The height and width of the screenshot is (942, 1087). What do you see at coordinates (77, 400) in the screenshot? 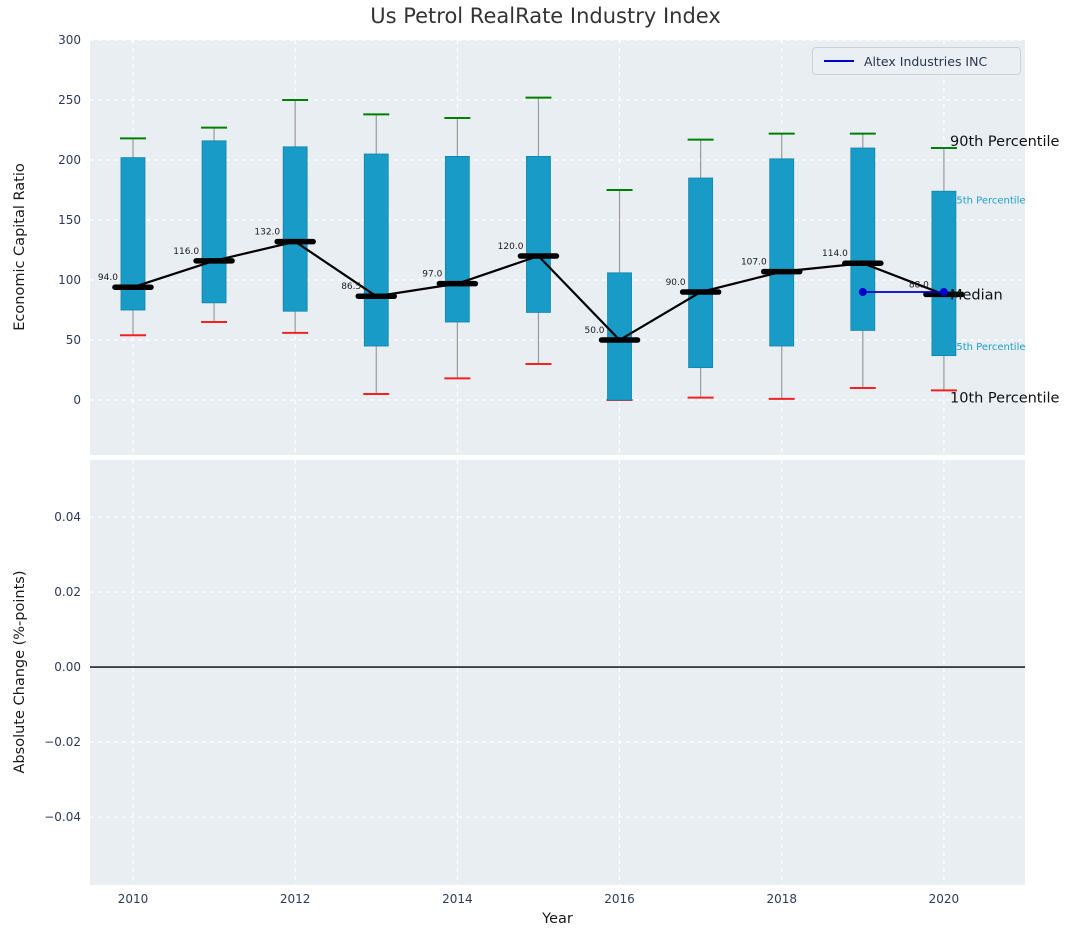
I see `y-tick-label-top: 0` at bounding box center [77, 400].